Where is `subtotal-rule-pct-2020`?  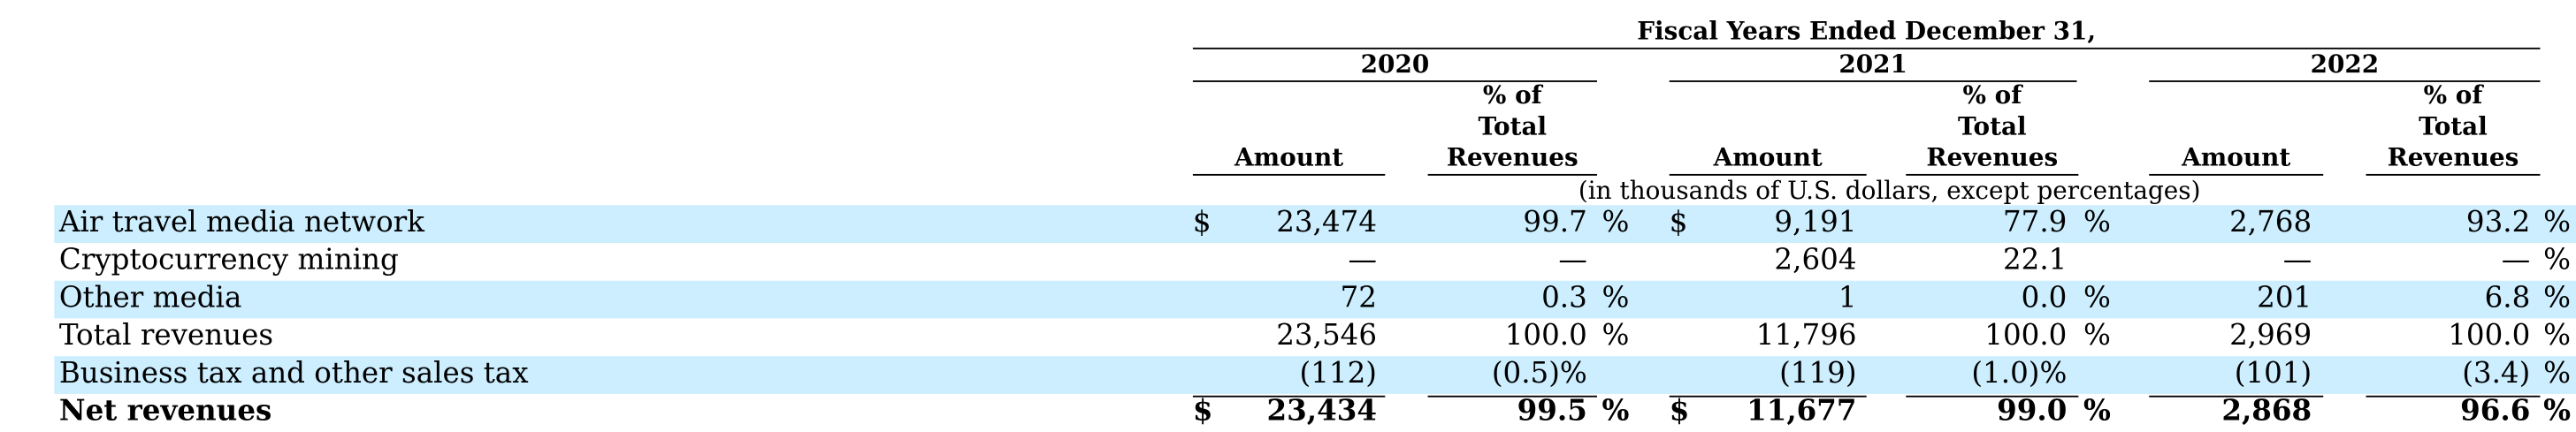
subtotal-rule-pct-2020 is located at coordinates (1512, 396).